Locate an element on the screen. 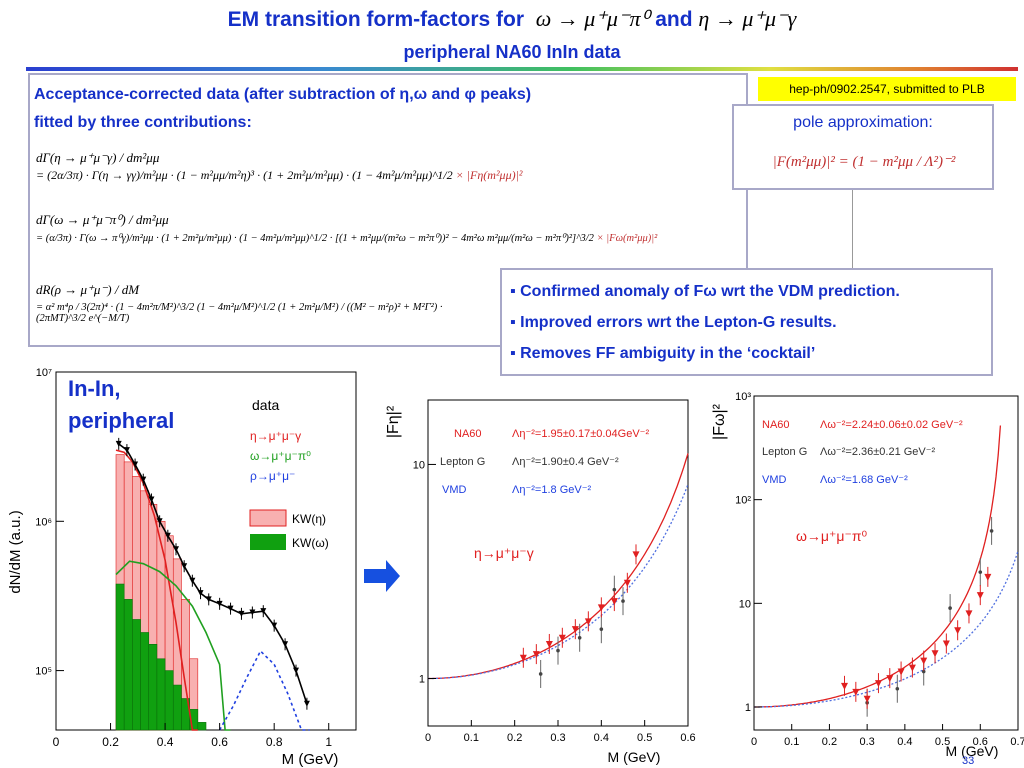 The width and height of the screenshot is (1024, 768). x-tick-label: 0 is located at coordinates (754, 742).